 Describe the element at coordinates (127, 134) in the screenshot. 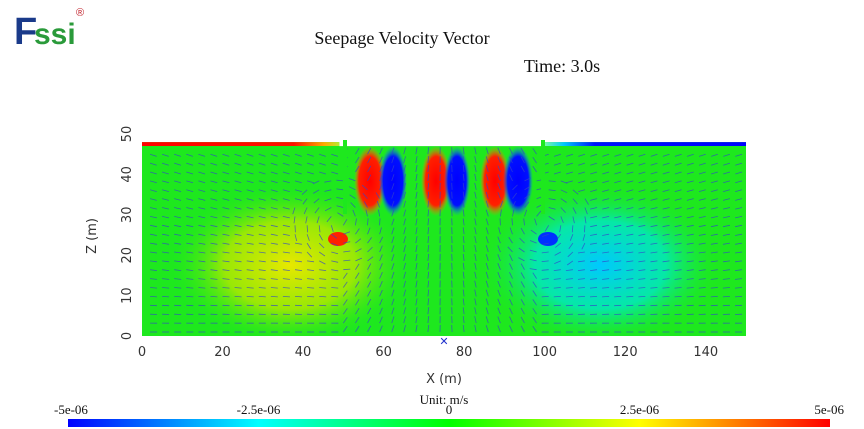

I see `y-tick-label: 50` at that location.